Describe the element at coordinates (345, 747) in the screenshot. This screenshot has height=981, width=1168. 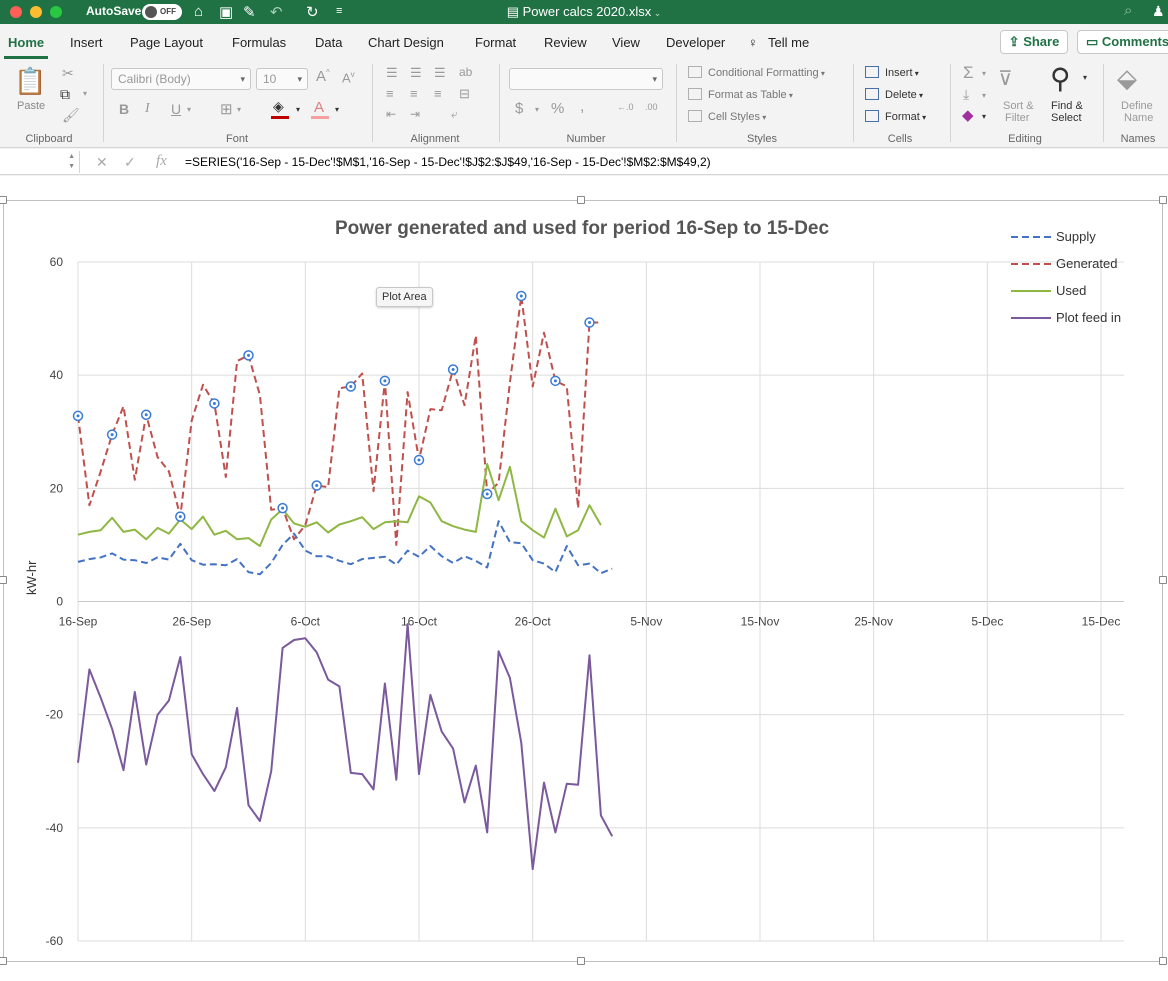
I see `series-line-plot-feed-in` at that location.